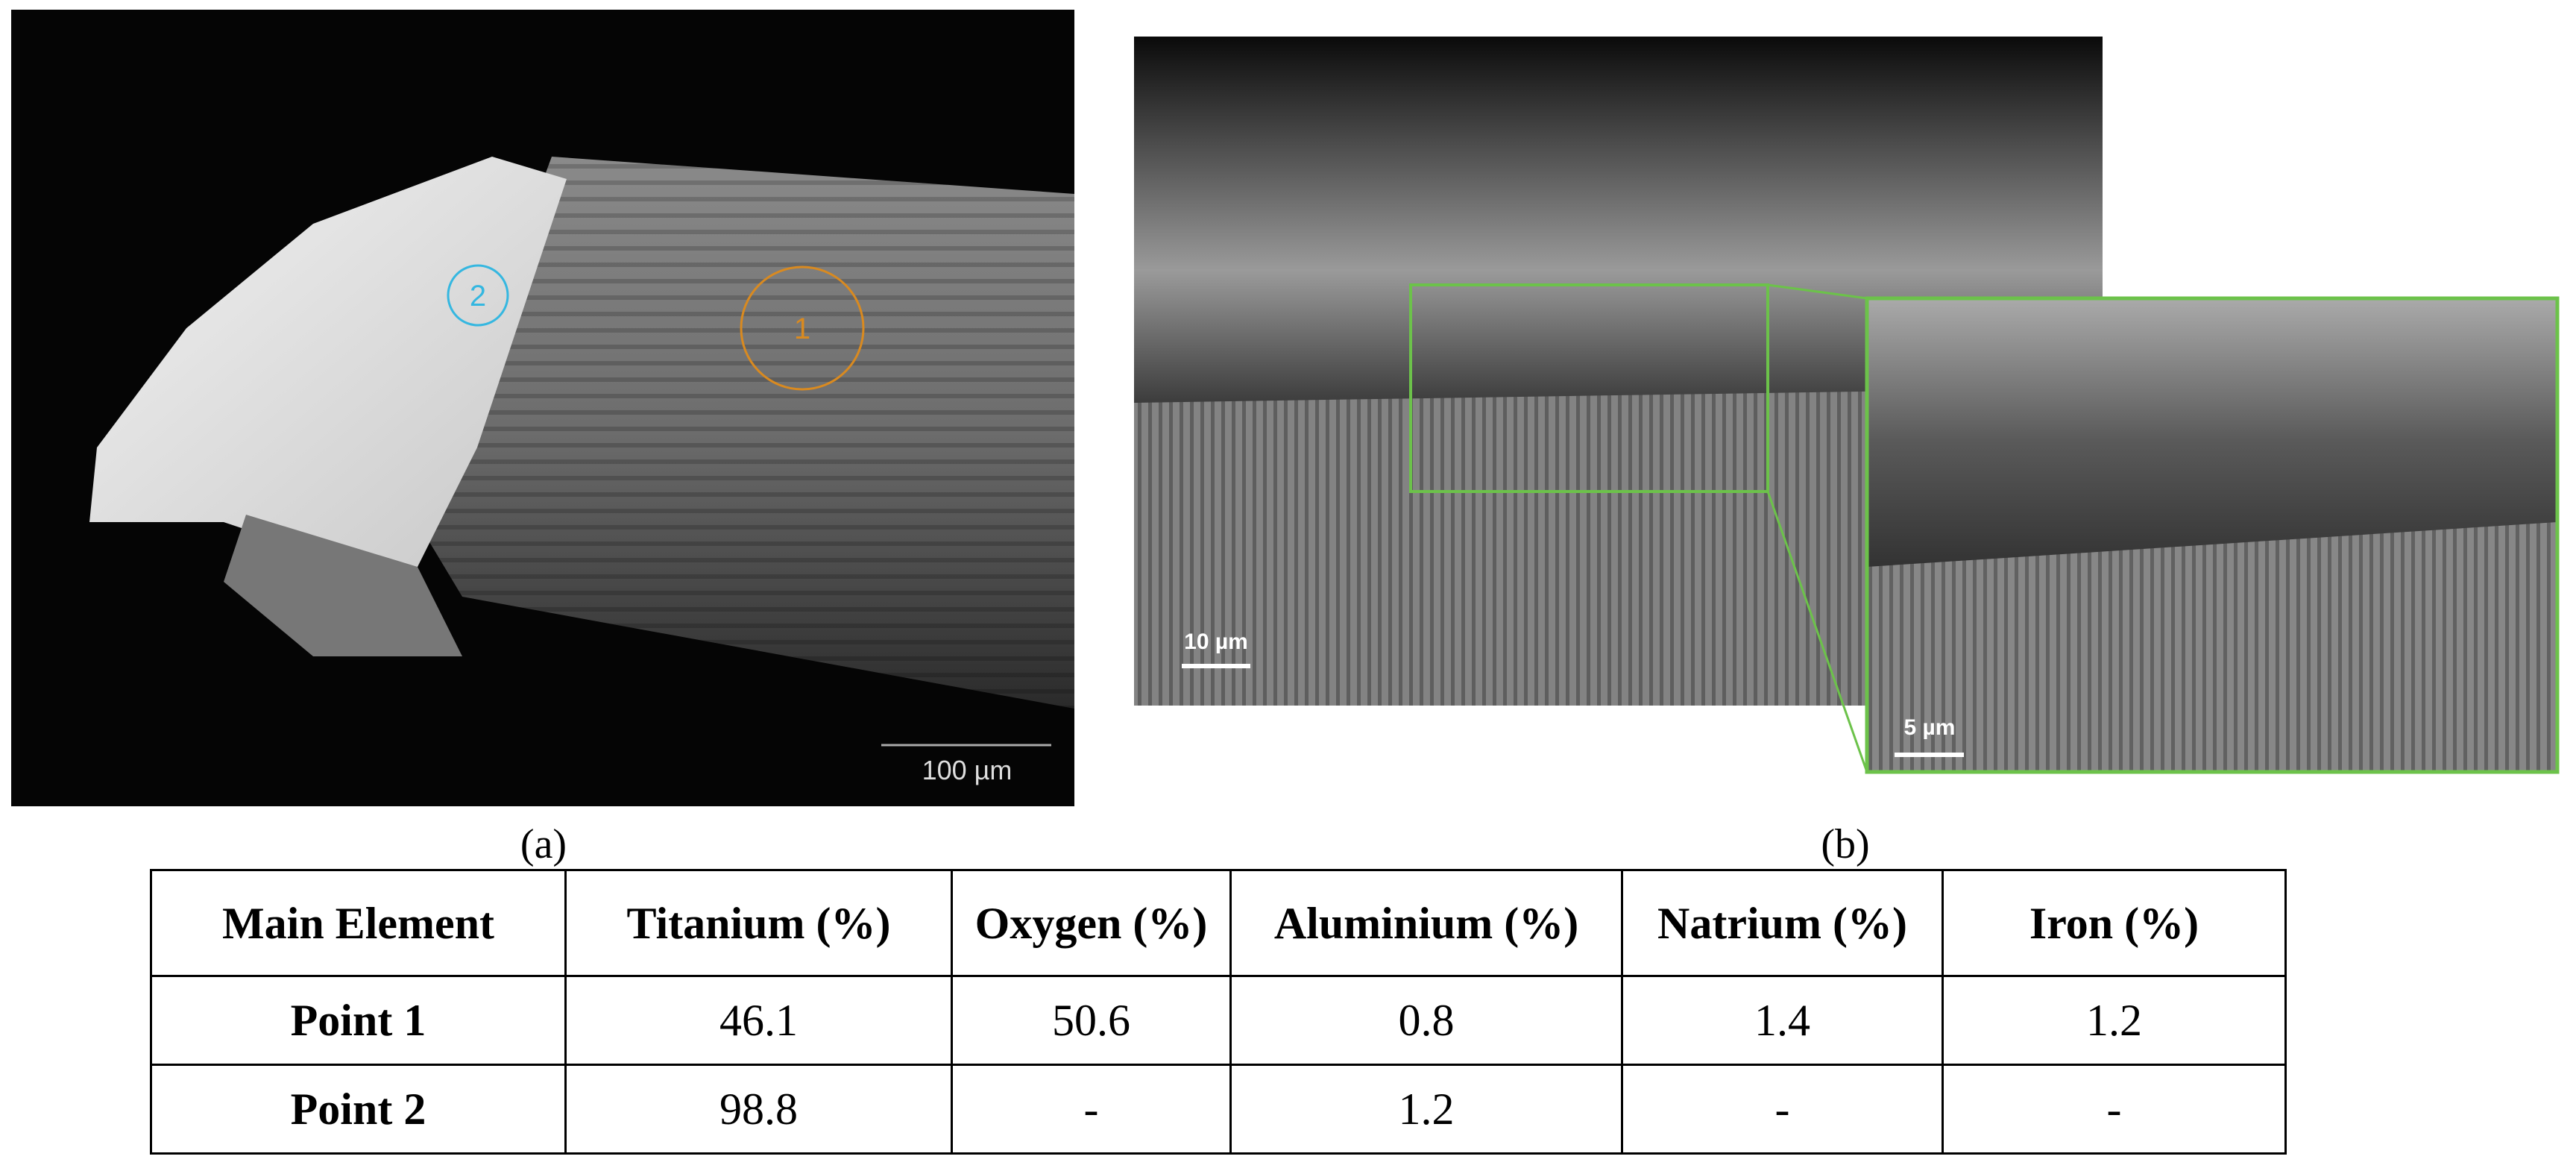 The height and width of the screenshot is (1171, 2576). I want to click on data-row: Point 2 98.8 - 1.2 - -, so click(1218, 1109).